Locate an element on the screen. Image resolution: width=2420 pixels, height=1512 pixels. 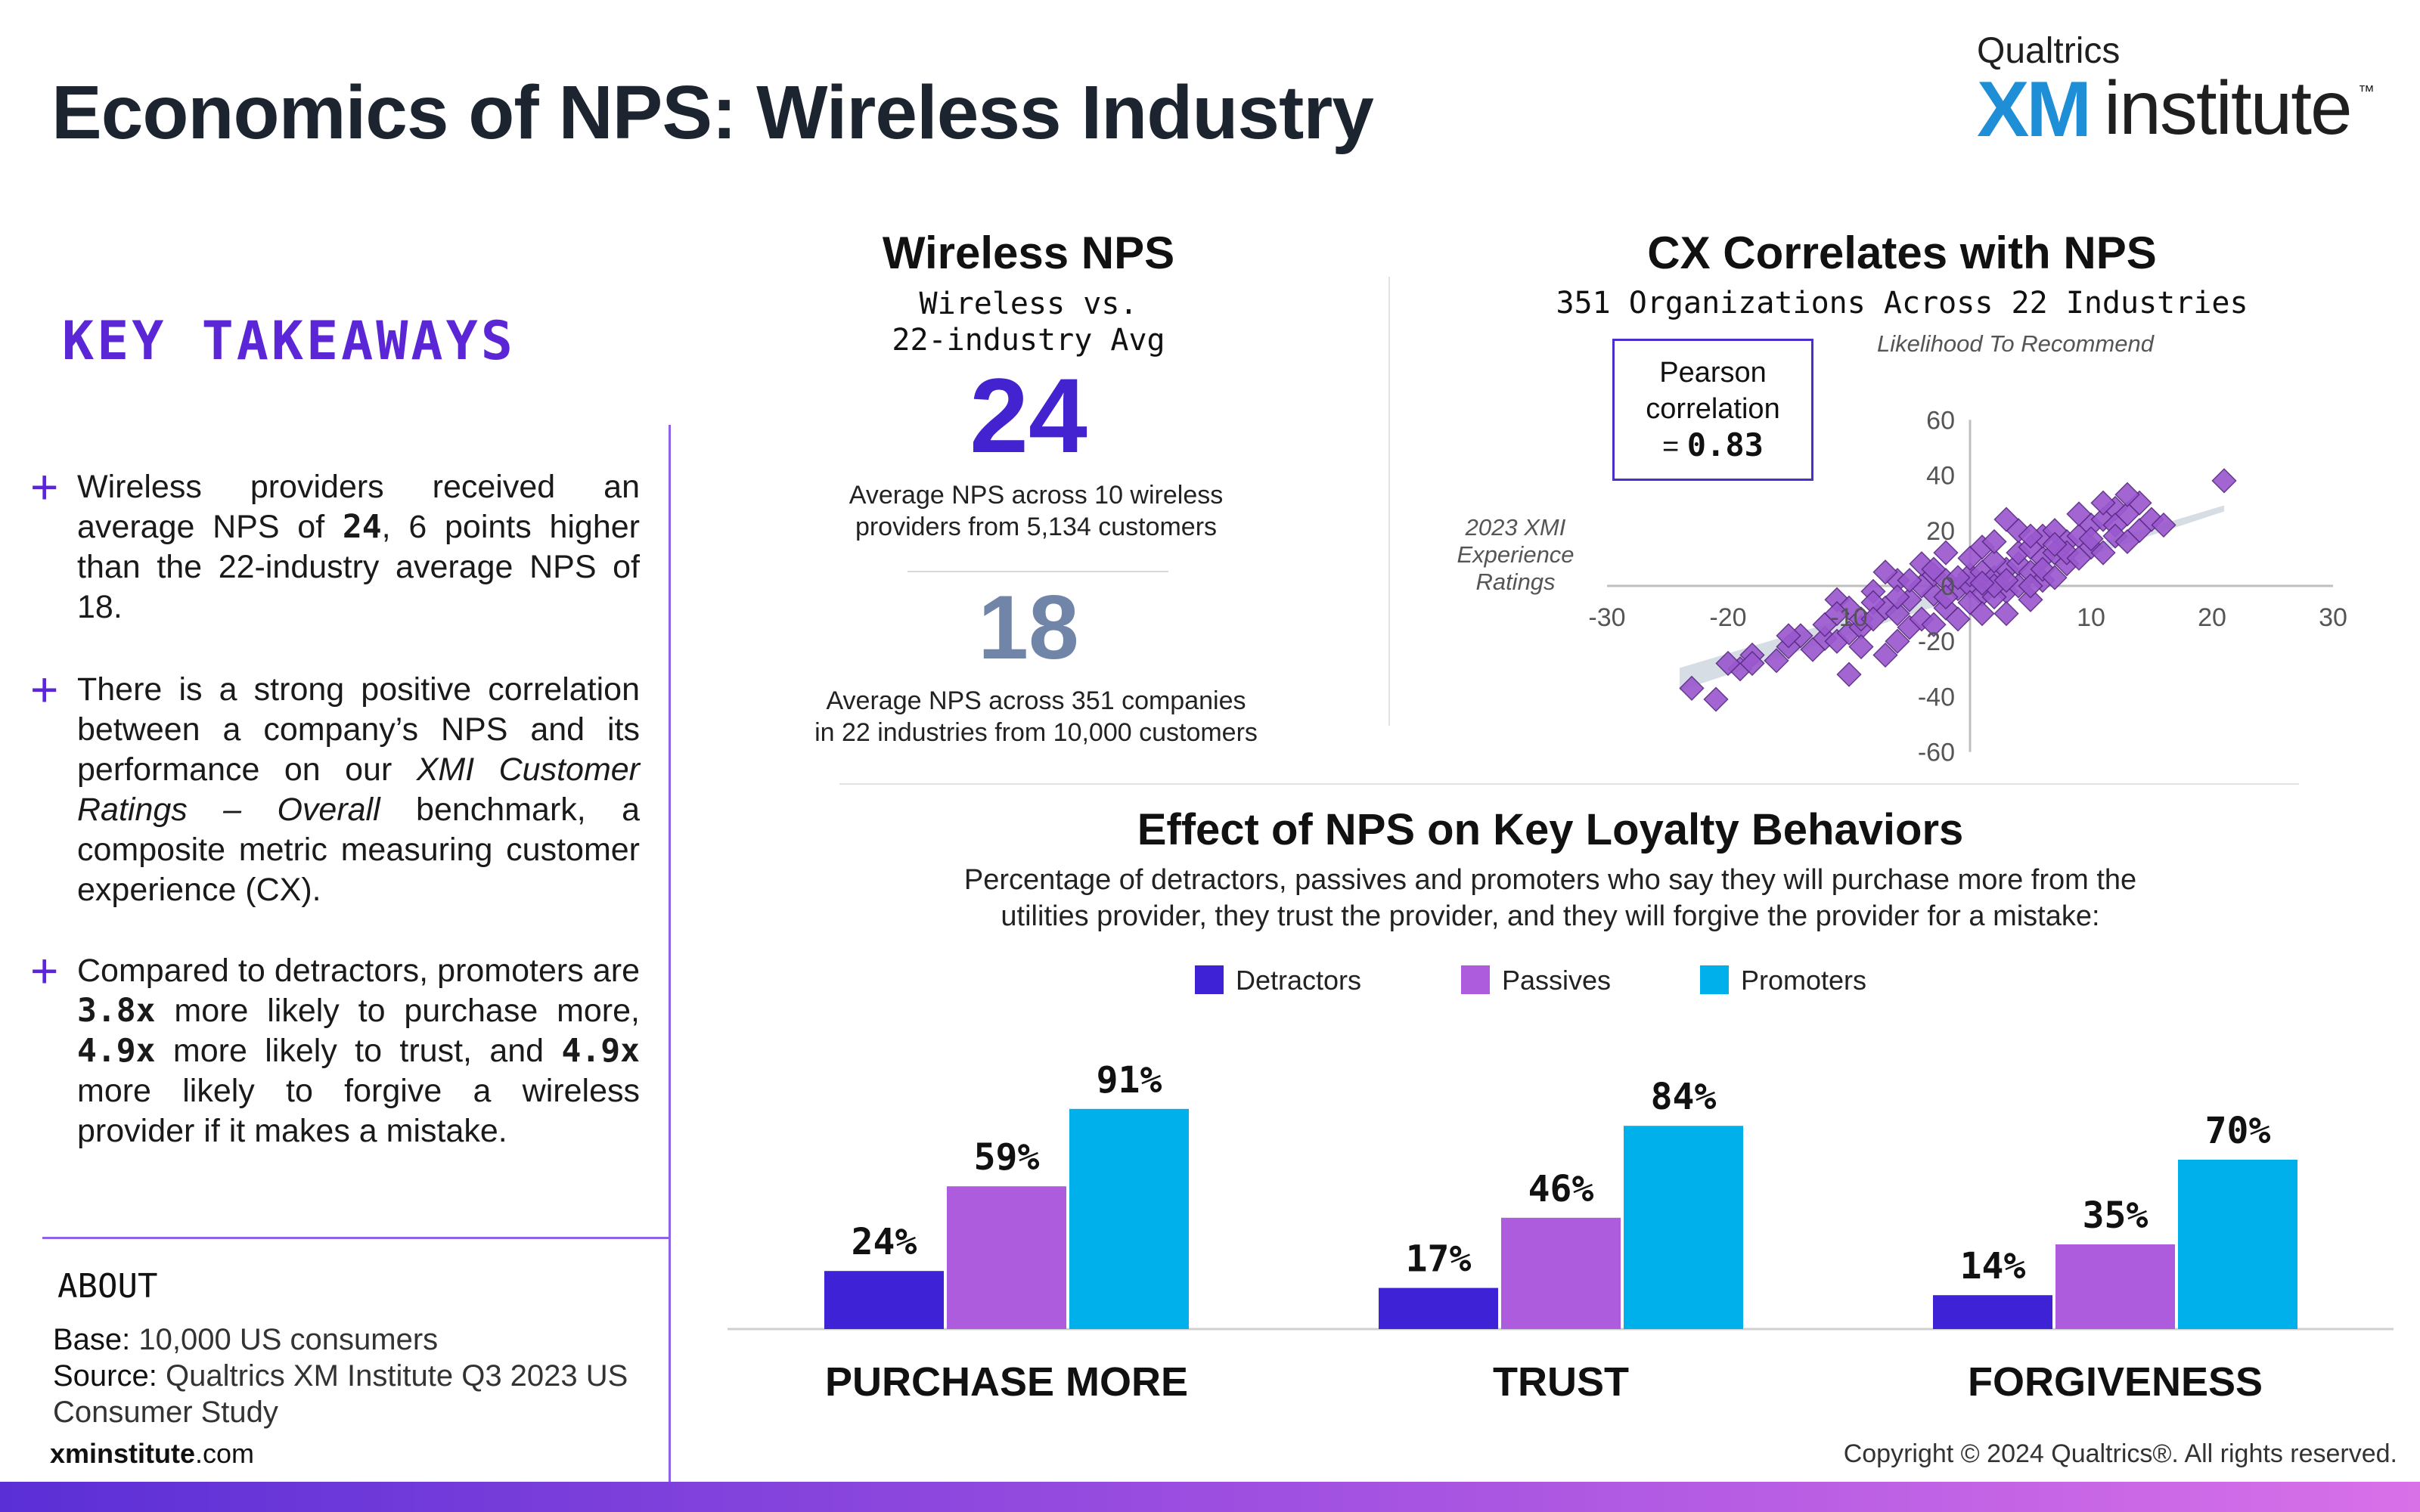
bar-value-label: 35% is located at coordinates (2116, 1215).